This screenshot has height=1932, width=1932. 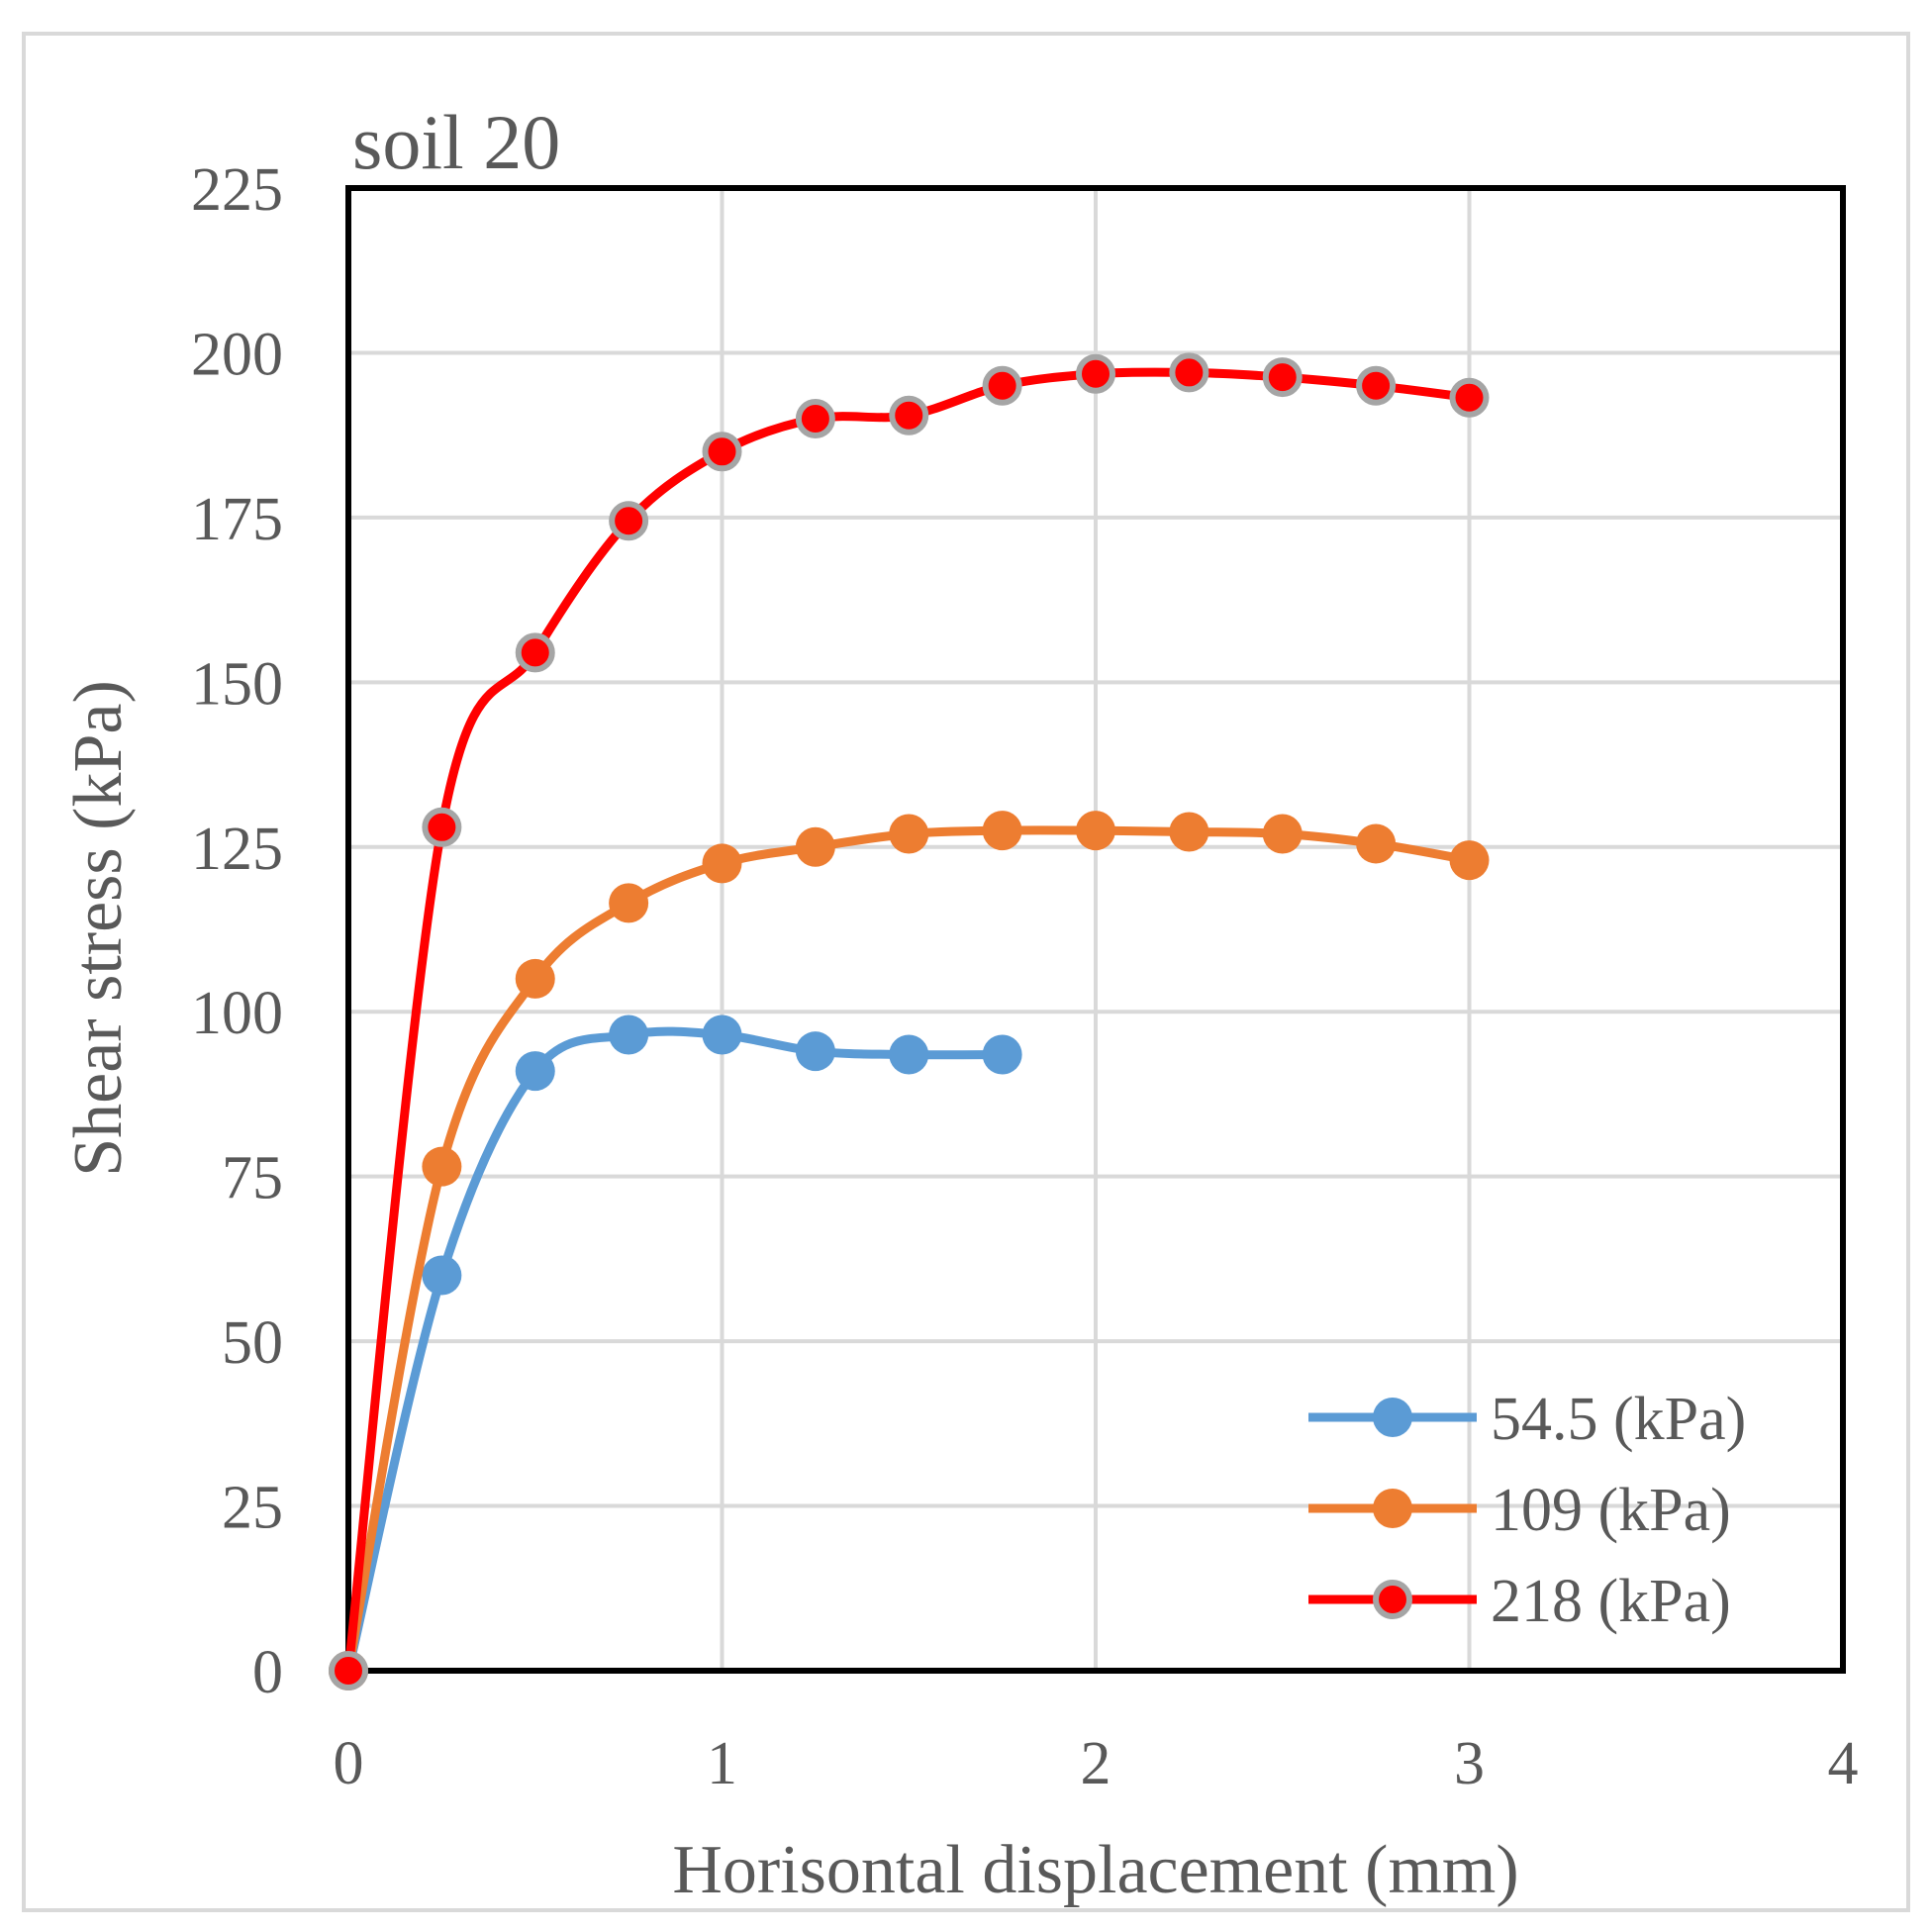 I want to click on y-tick-label: 125, so click(x=237, y=849).